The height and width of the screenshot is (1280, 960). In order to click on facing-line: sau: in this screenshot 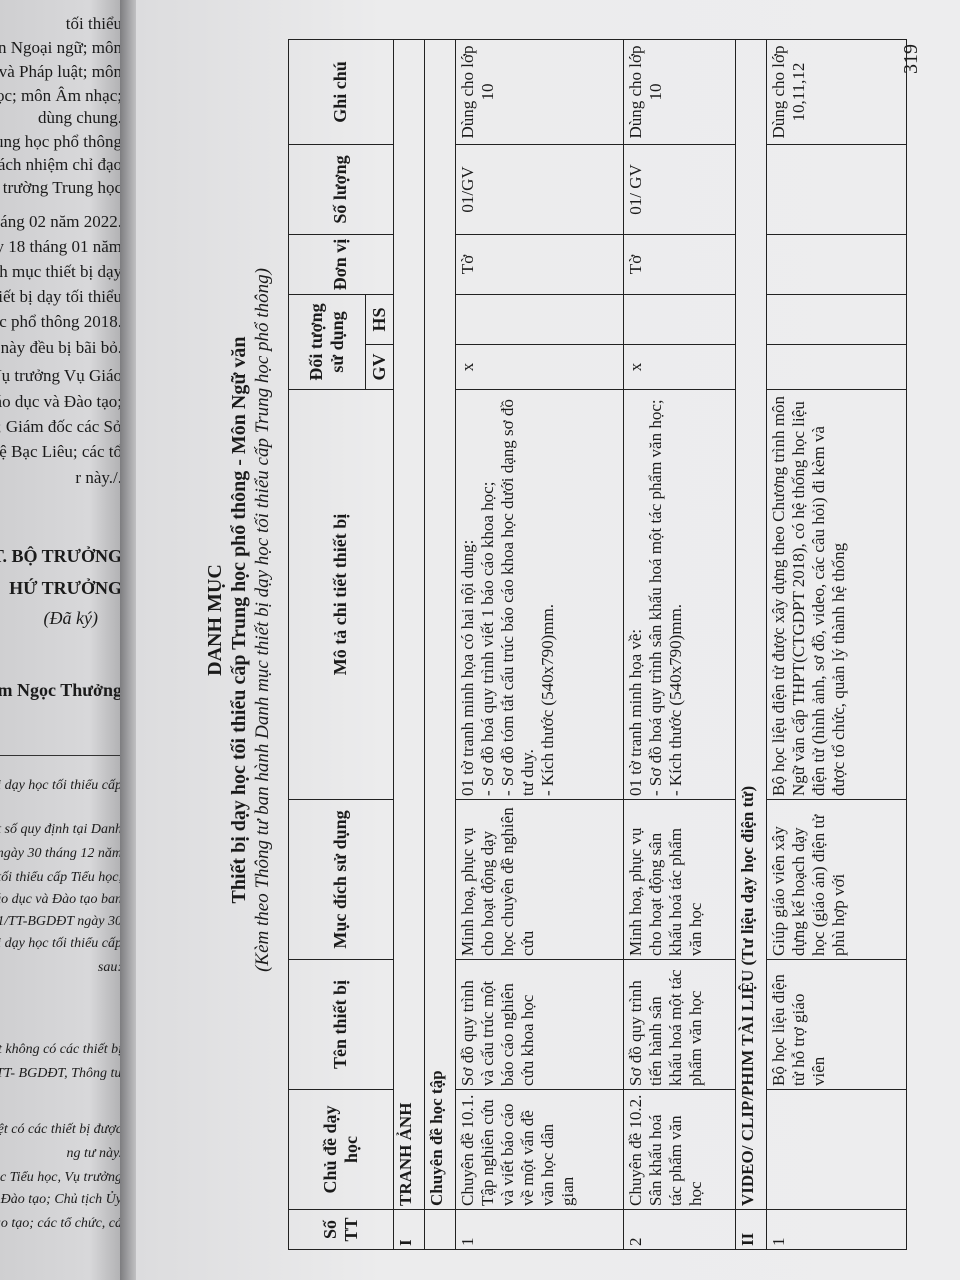, I will do `click(109, 967)`.